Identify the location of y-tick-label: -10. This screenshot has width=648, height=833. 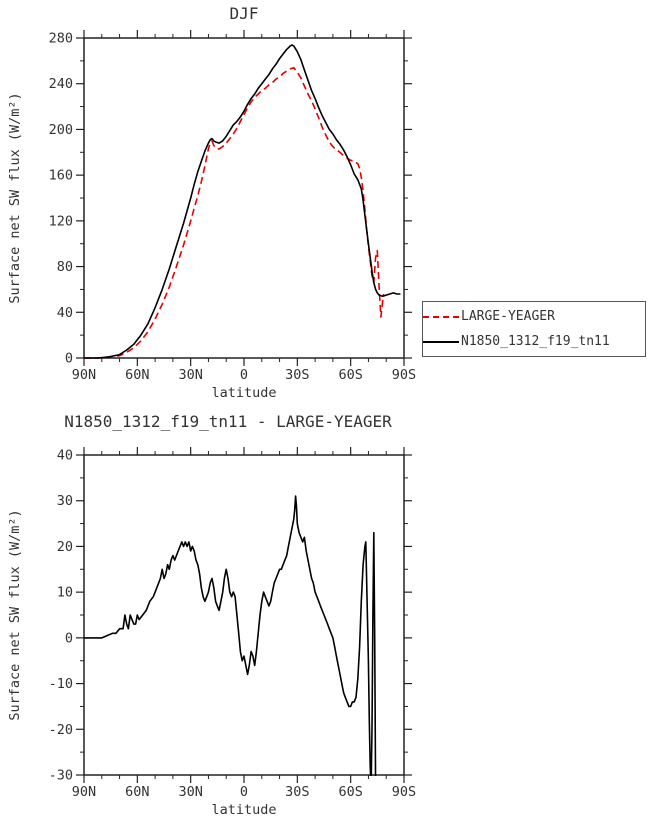
(61, 684).